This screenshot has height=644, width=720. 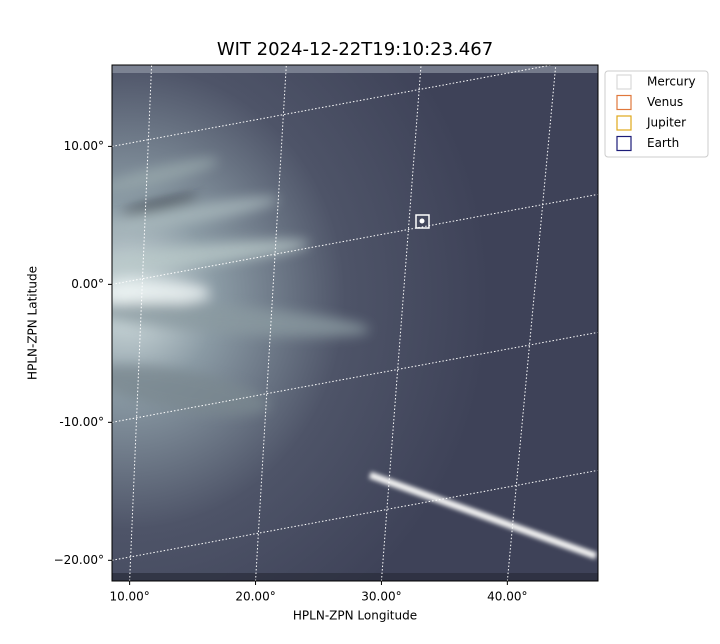 What do you see at coordinates (507, 597) in the screenshot?
I see `x-tick-label: 40.00°` at bounding box center [507, 597].